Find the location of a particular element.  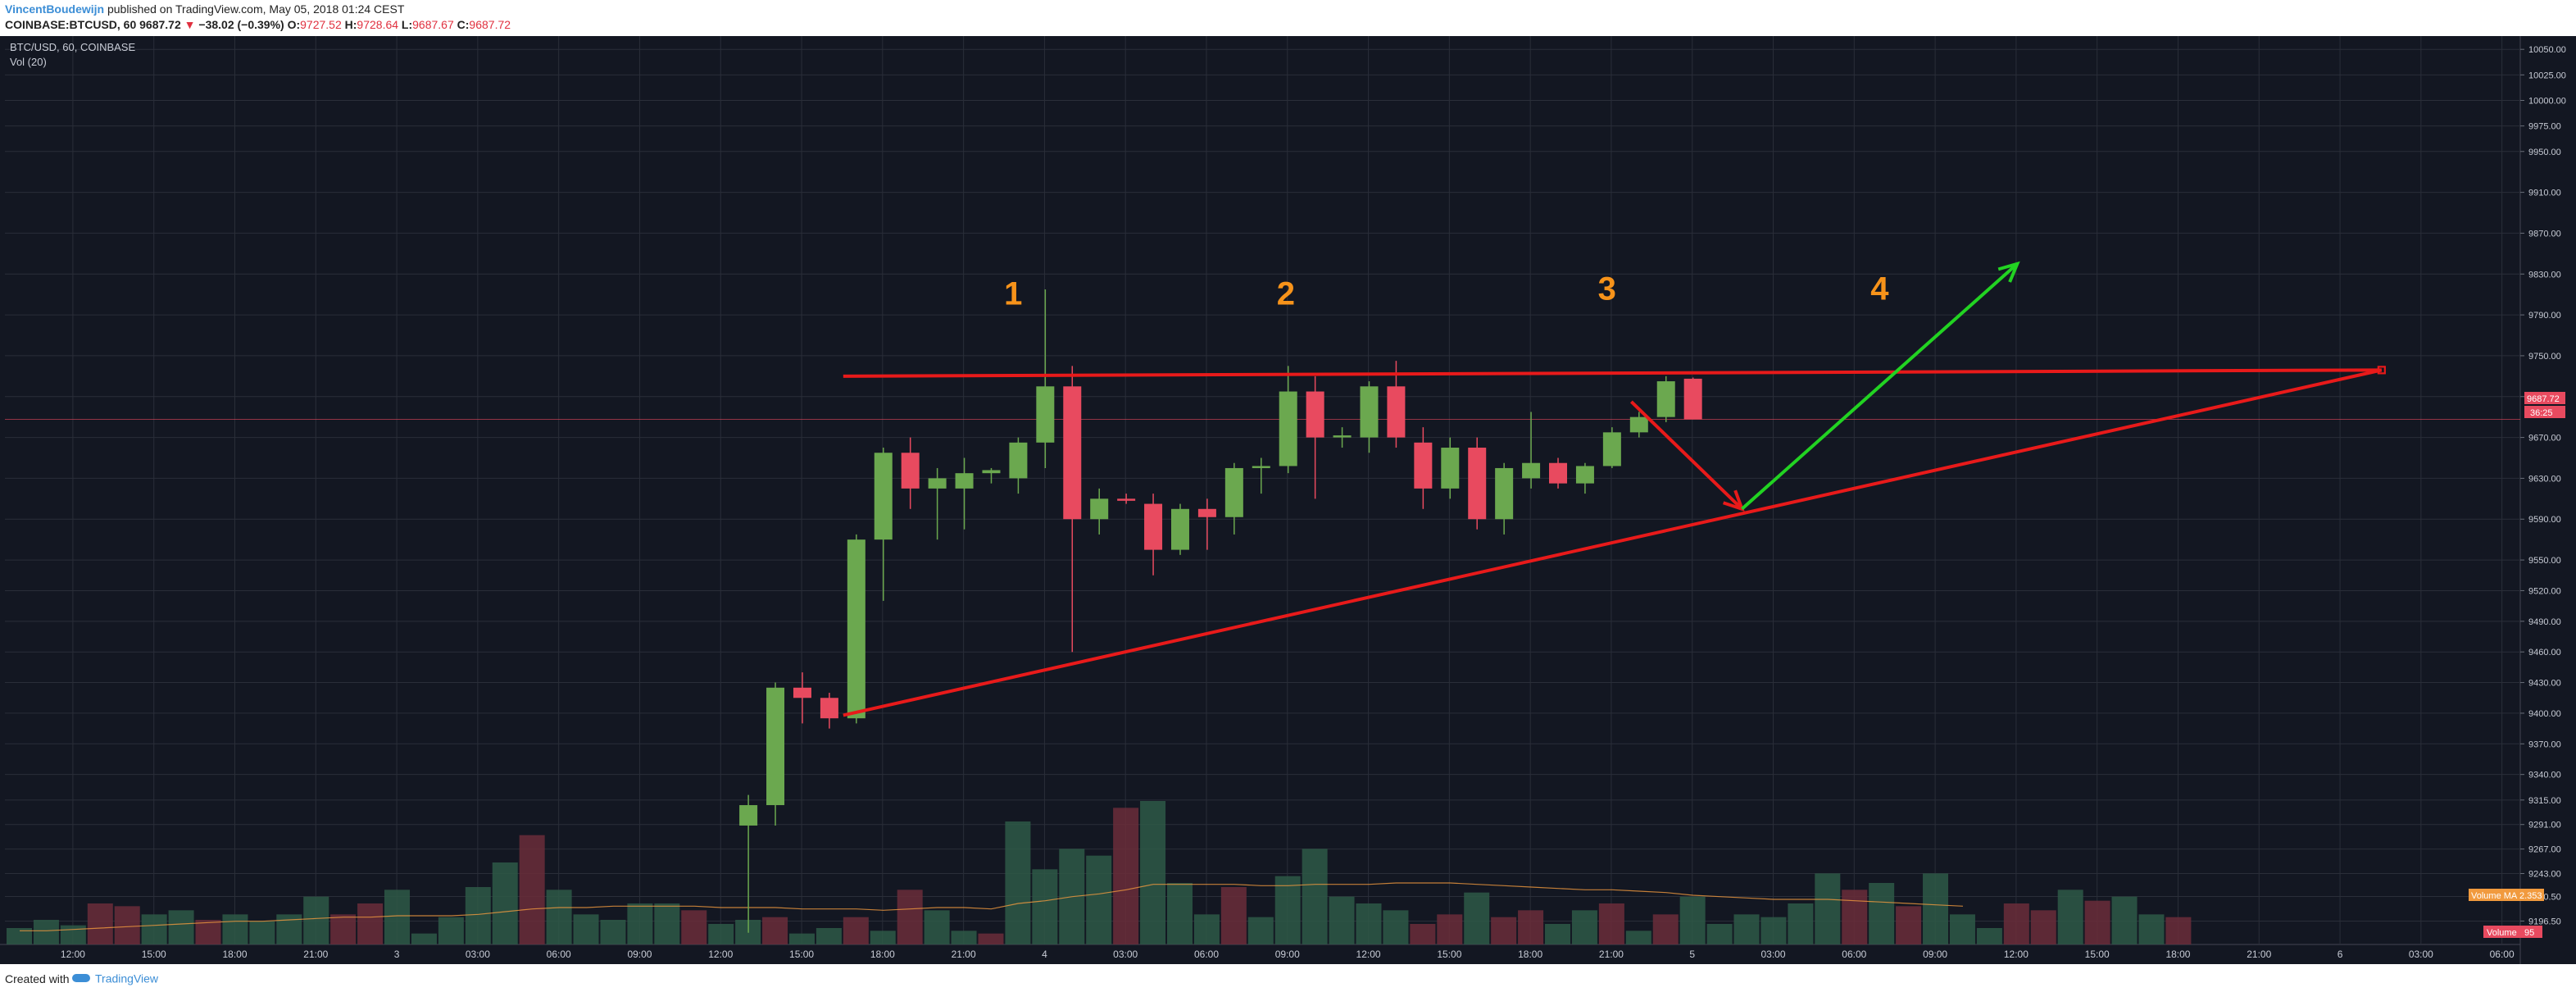

price-tick-label: 9550.00 is located at coordinates (2544, 561).